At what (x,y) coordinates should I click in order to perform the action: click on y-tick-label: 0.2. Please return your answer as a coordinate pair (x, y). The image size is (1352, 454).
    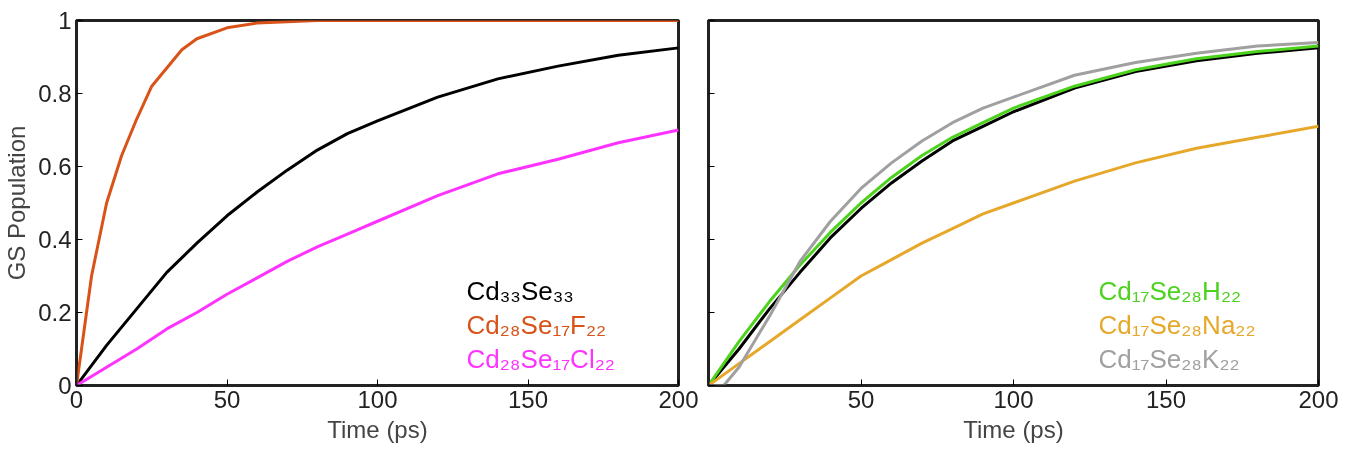
    Looking at the image, I should click on (55, 312).